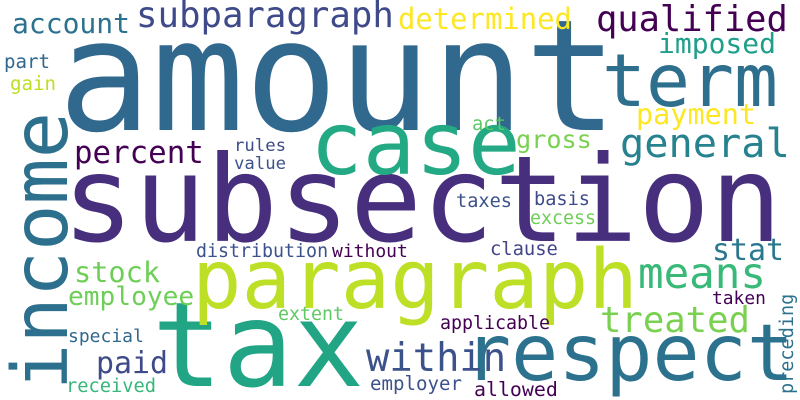 This screenshot has width=800, height=400. What do you see at coordinates (495, 323) in the screenshot?
I see `word-applicable: applicable` at bounding box center [495, 323].